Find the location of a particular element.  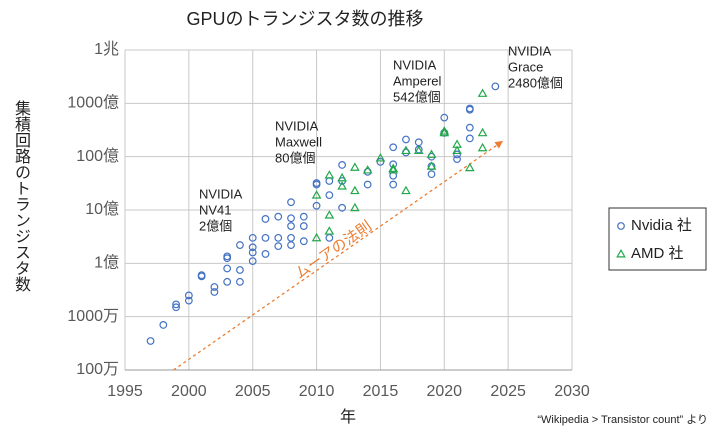

x-tick-label: 2020 is located at coordinates (444, 391).